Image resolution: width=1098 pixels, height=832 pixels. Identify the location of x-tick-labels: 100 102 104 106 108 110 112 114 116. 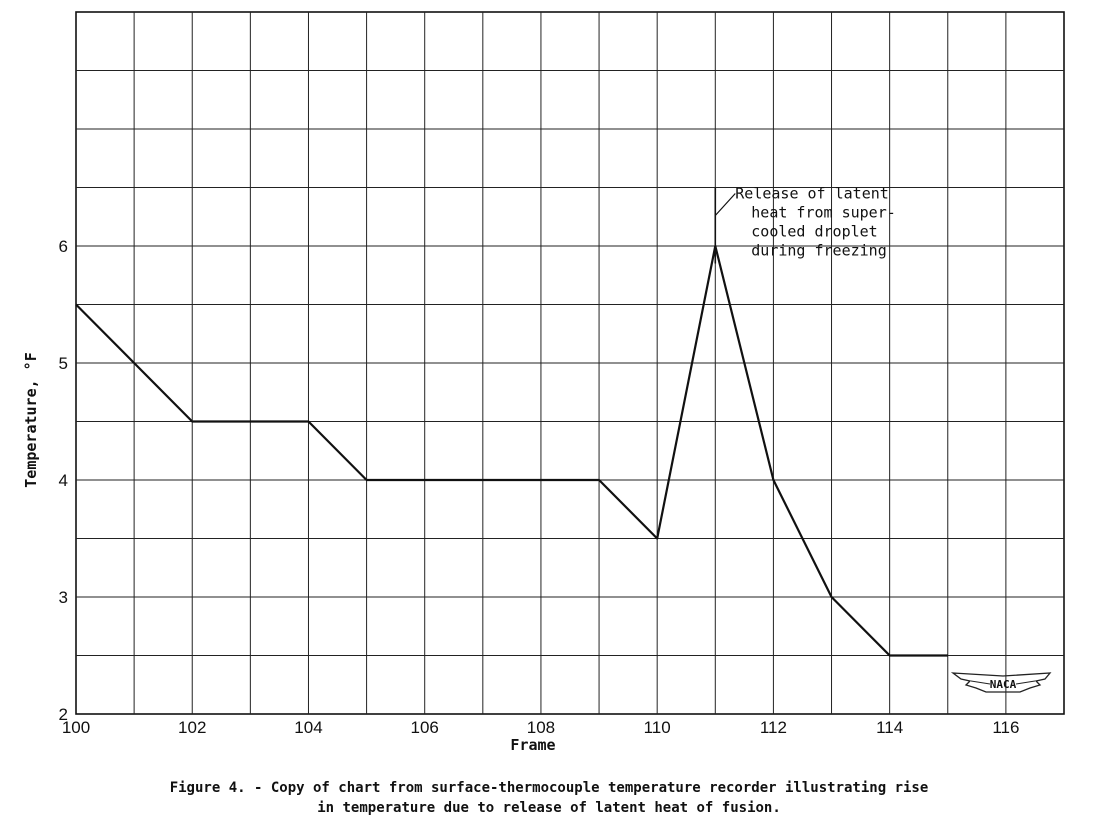
(541, 727).